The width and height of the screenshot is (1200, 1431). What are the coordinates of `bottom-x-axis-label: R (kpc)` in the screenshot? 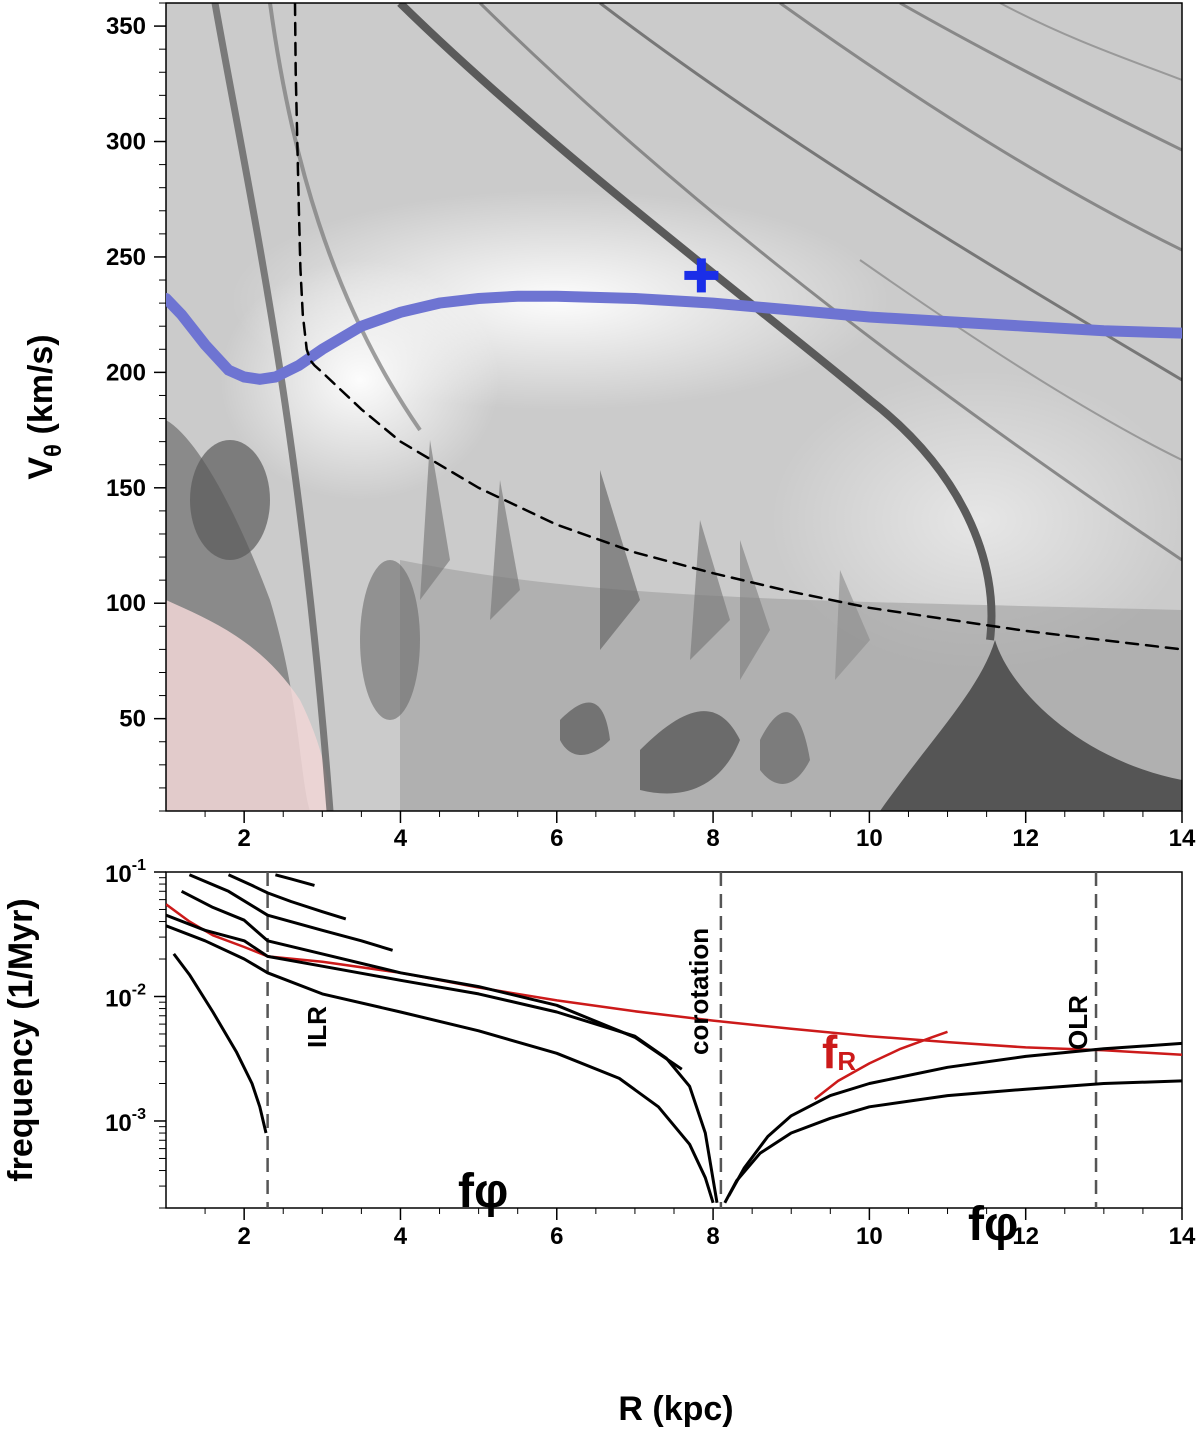 It's located at (675, 1409).